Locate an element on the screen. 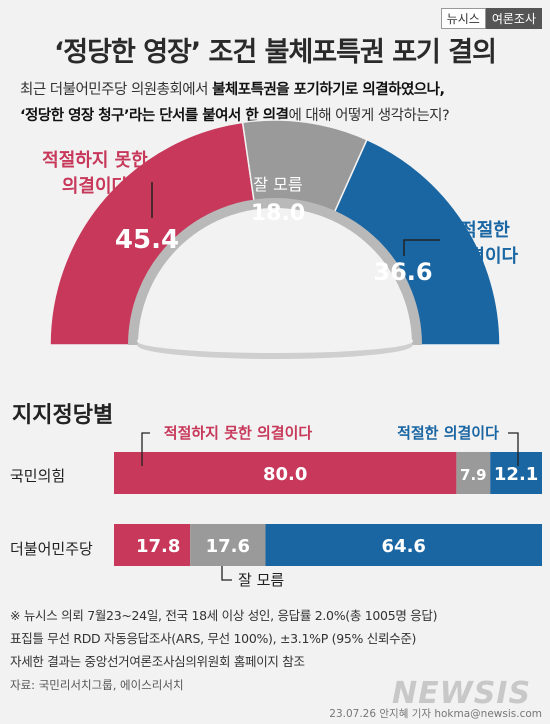 The height and width of the screenshot is (724, 550). bar-row0-seg-appropriate-value: 12.1 is located at coordinates (516, 474).